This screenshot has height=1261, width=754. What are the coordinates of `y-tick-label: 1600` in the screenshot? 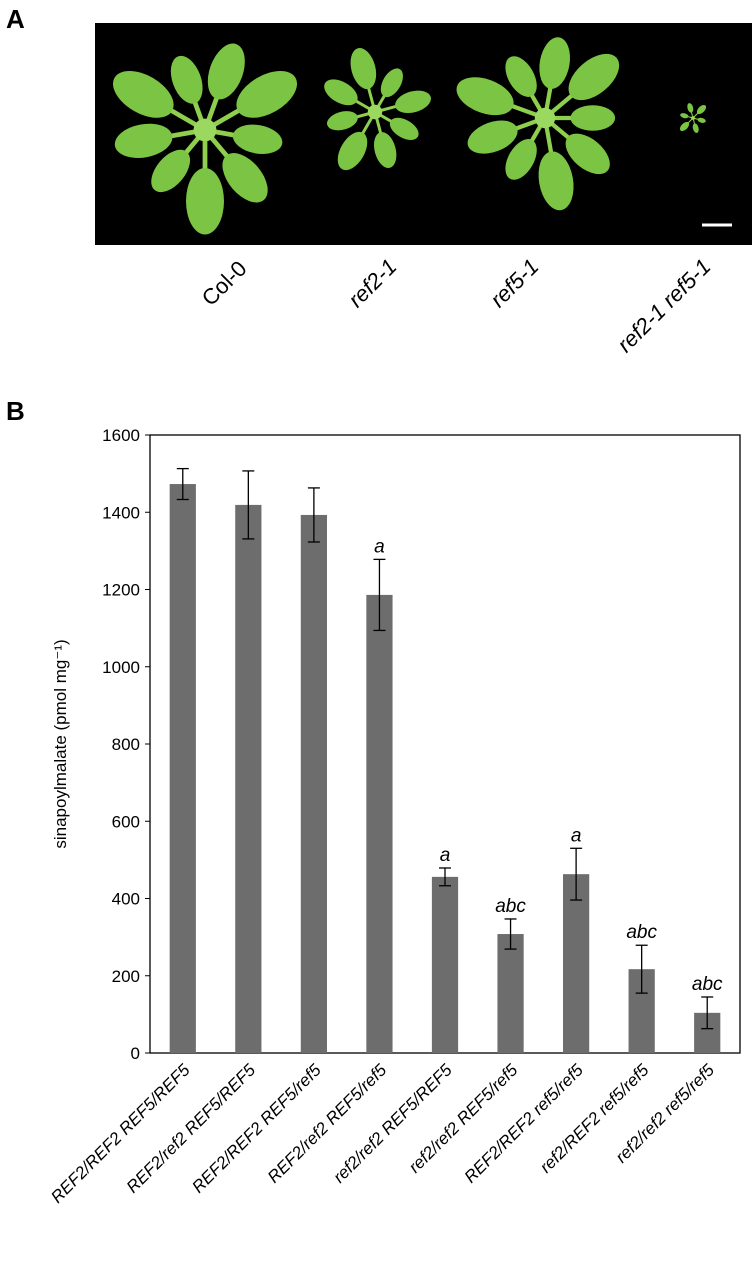 It's located at (121, 435).